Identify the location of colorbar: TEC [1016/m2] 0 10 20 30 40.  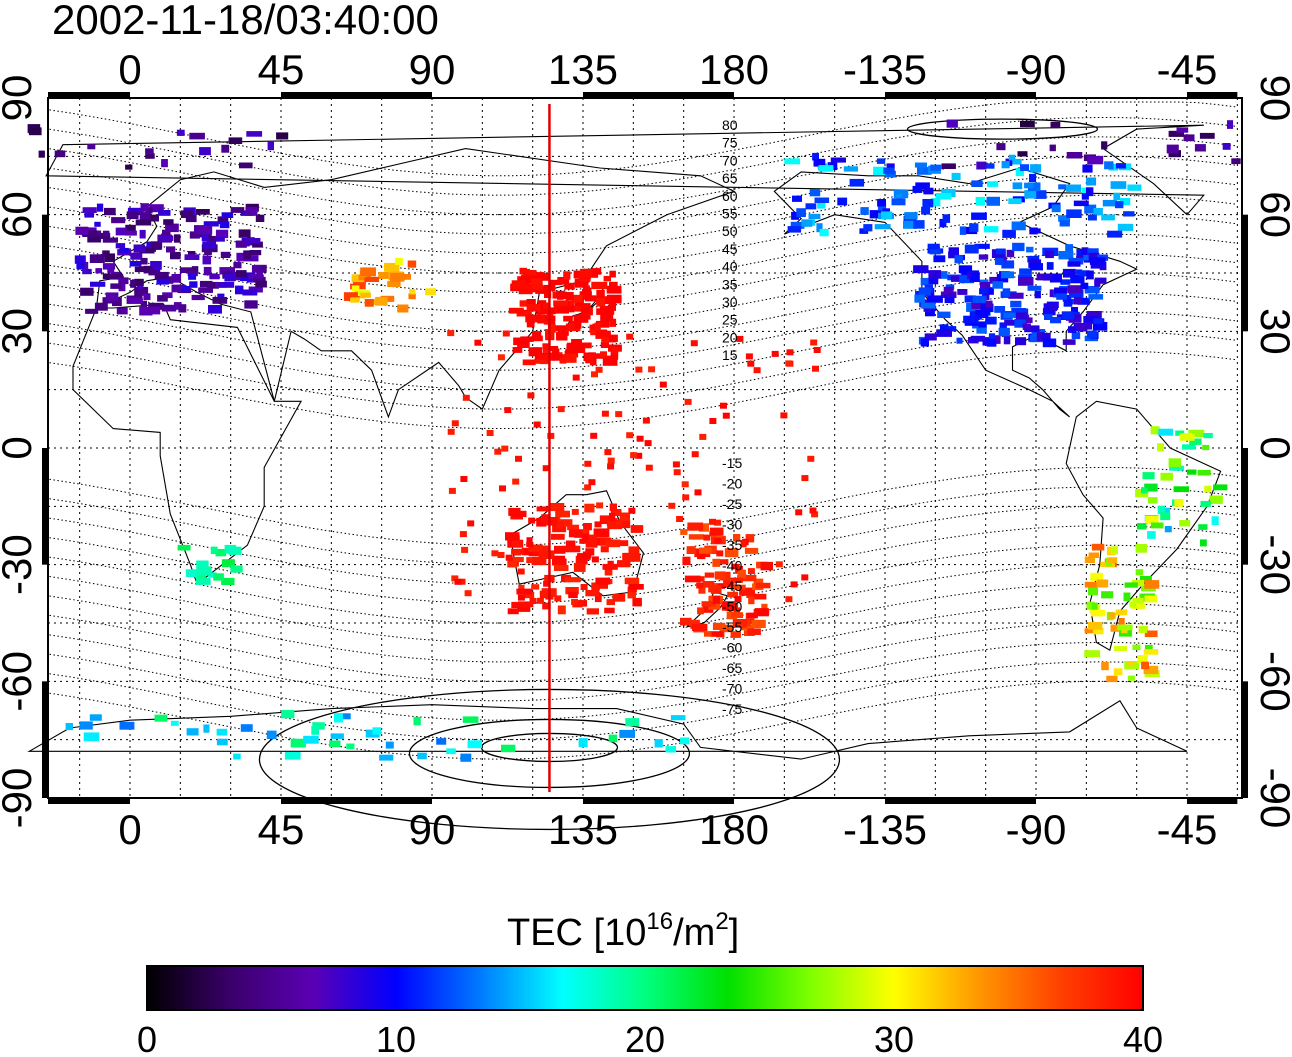
(650, 982).